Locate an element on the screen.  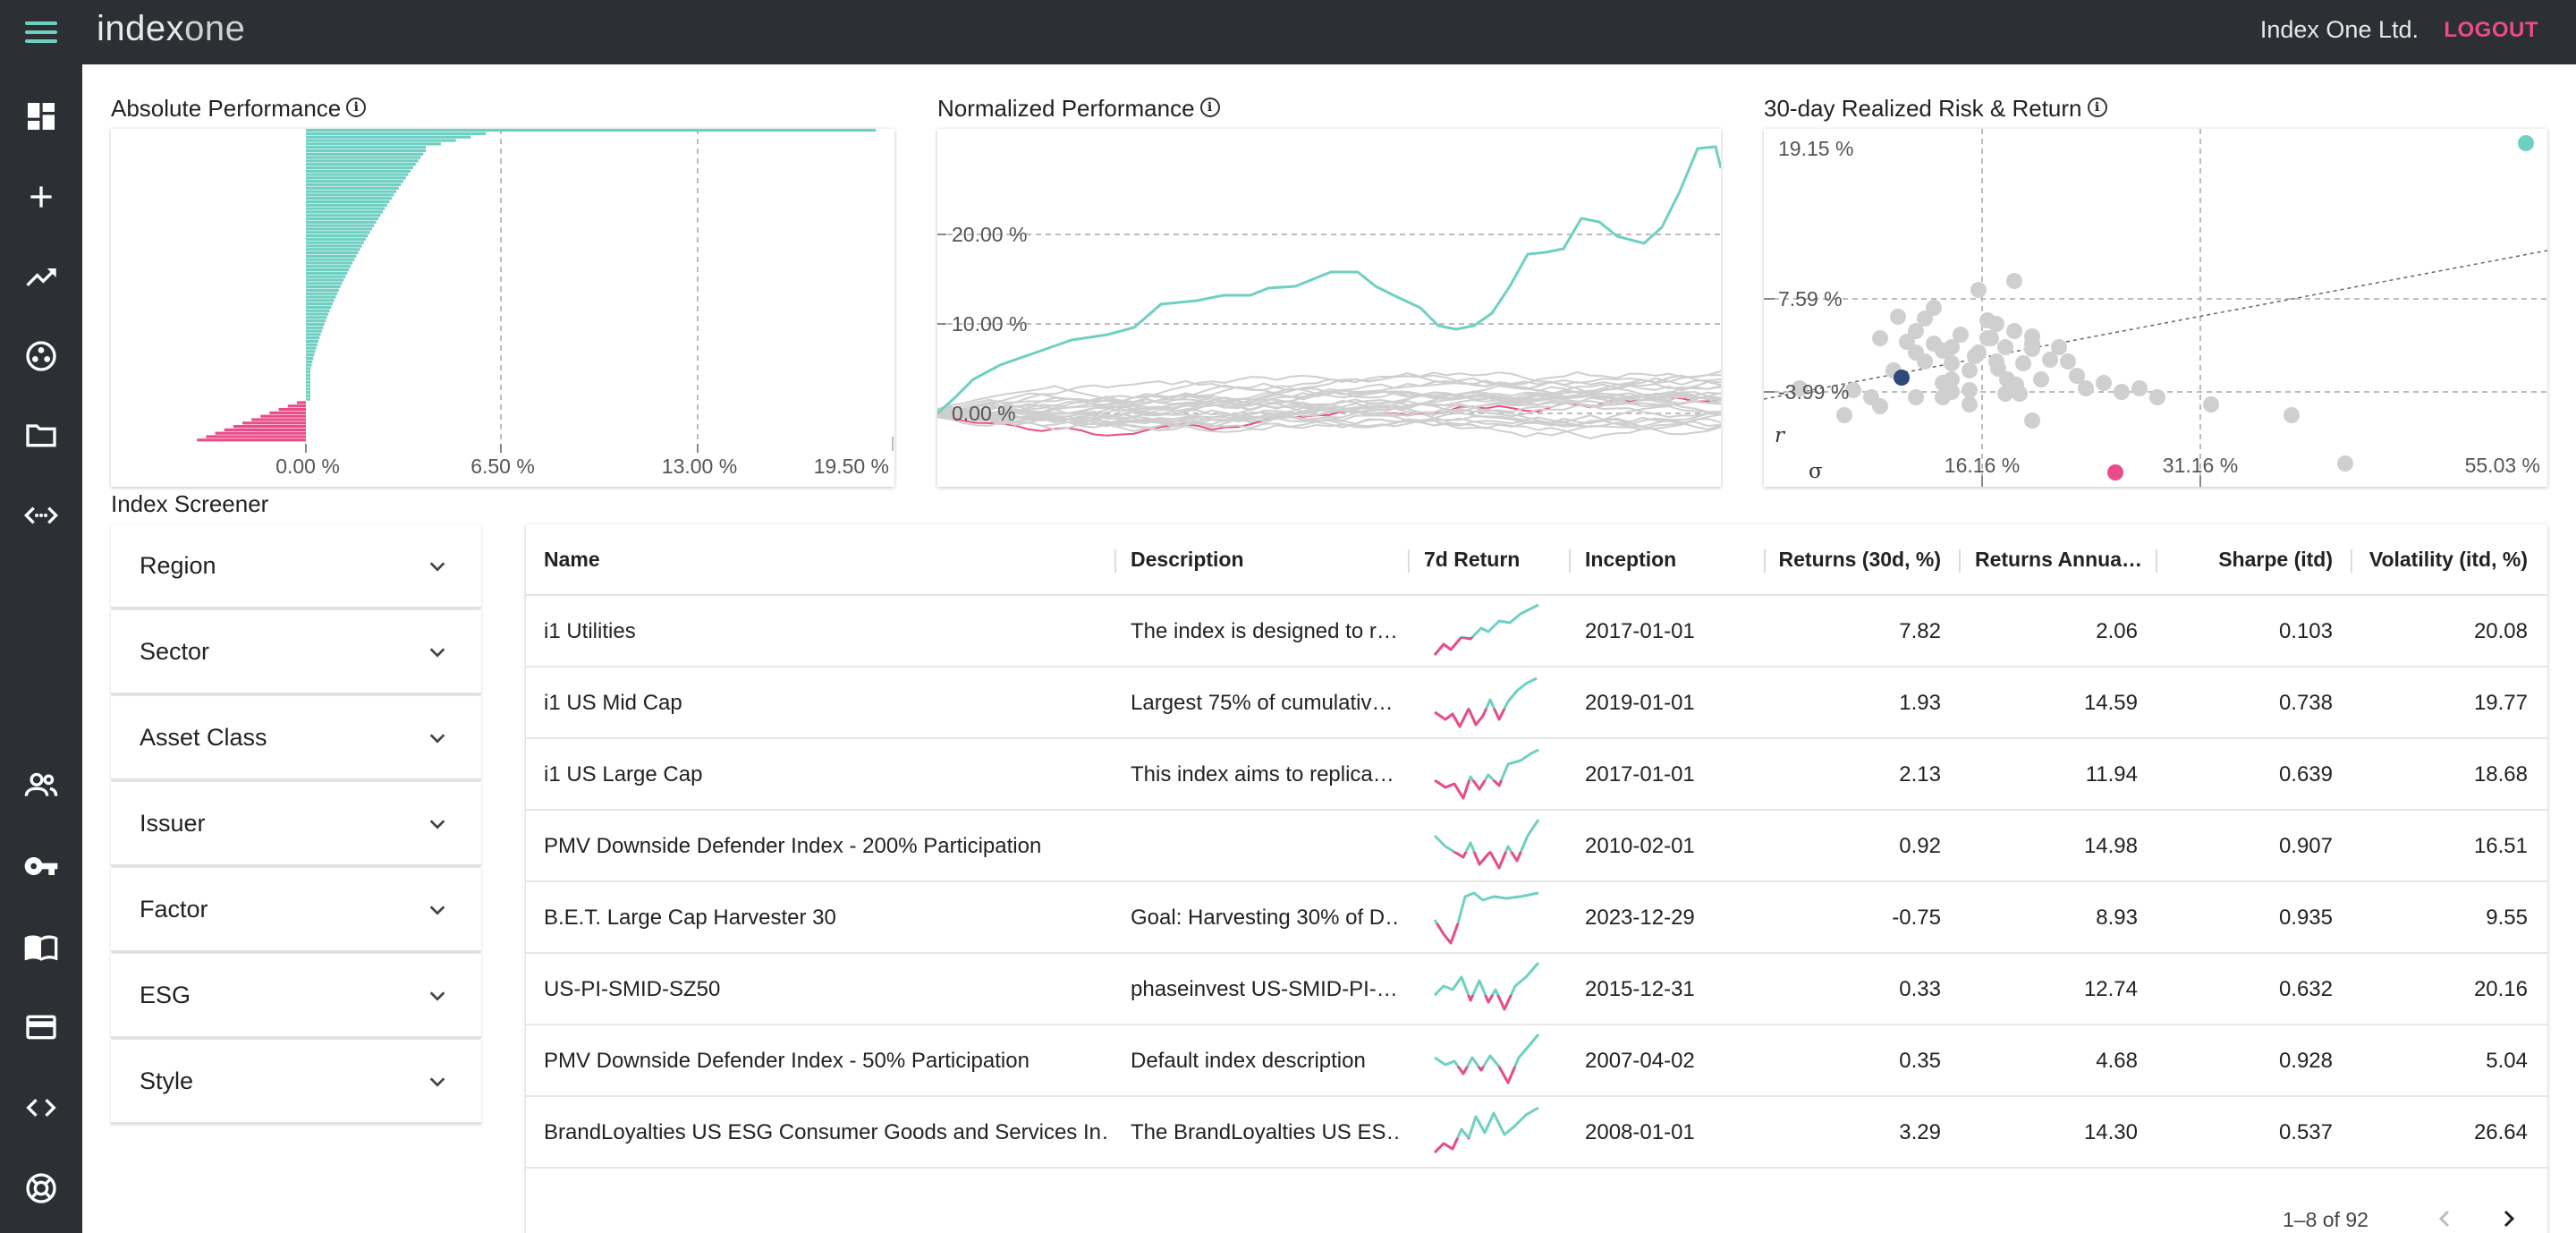
scatter-point-highlight is located at coordinates (1902, 378).